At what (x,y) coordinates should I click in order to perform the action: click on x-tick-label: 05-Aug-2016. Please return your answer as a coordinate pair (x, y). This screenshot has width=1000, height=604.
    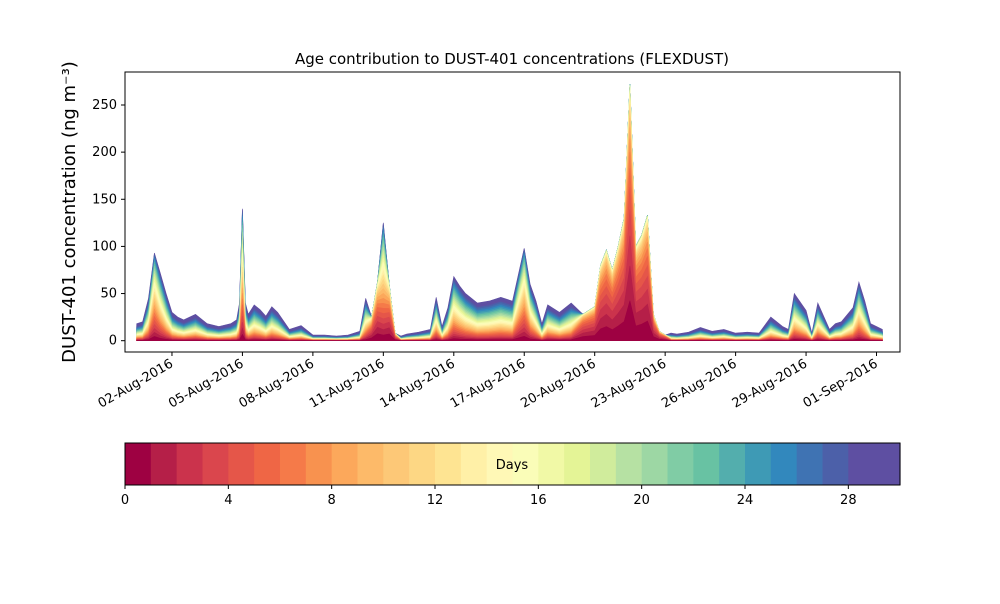
    Looking at the image, I should click on (206, 383).